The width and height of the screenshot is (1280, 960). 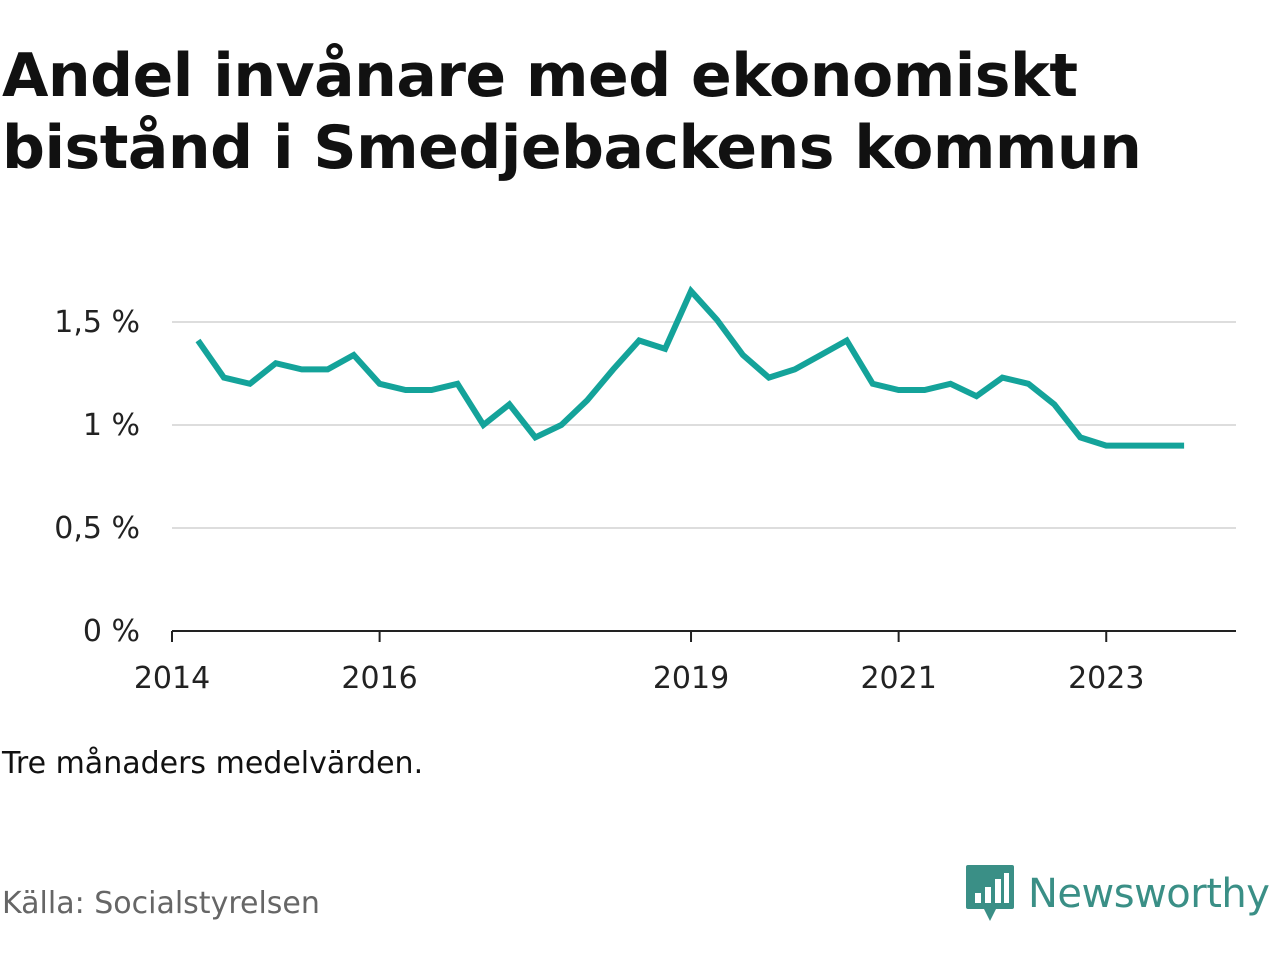 What do you see at coordinates (639, 678) in the screenshot?
I see `x-axis-labels: 2014 2016 2019 2021 2023` at bounding box center [639, 678].